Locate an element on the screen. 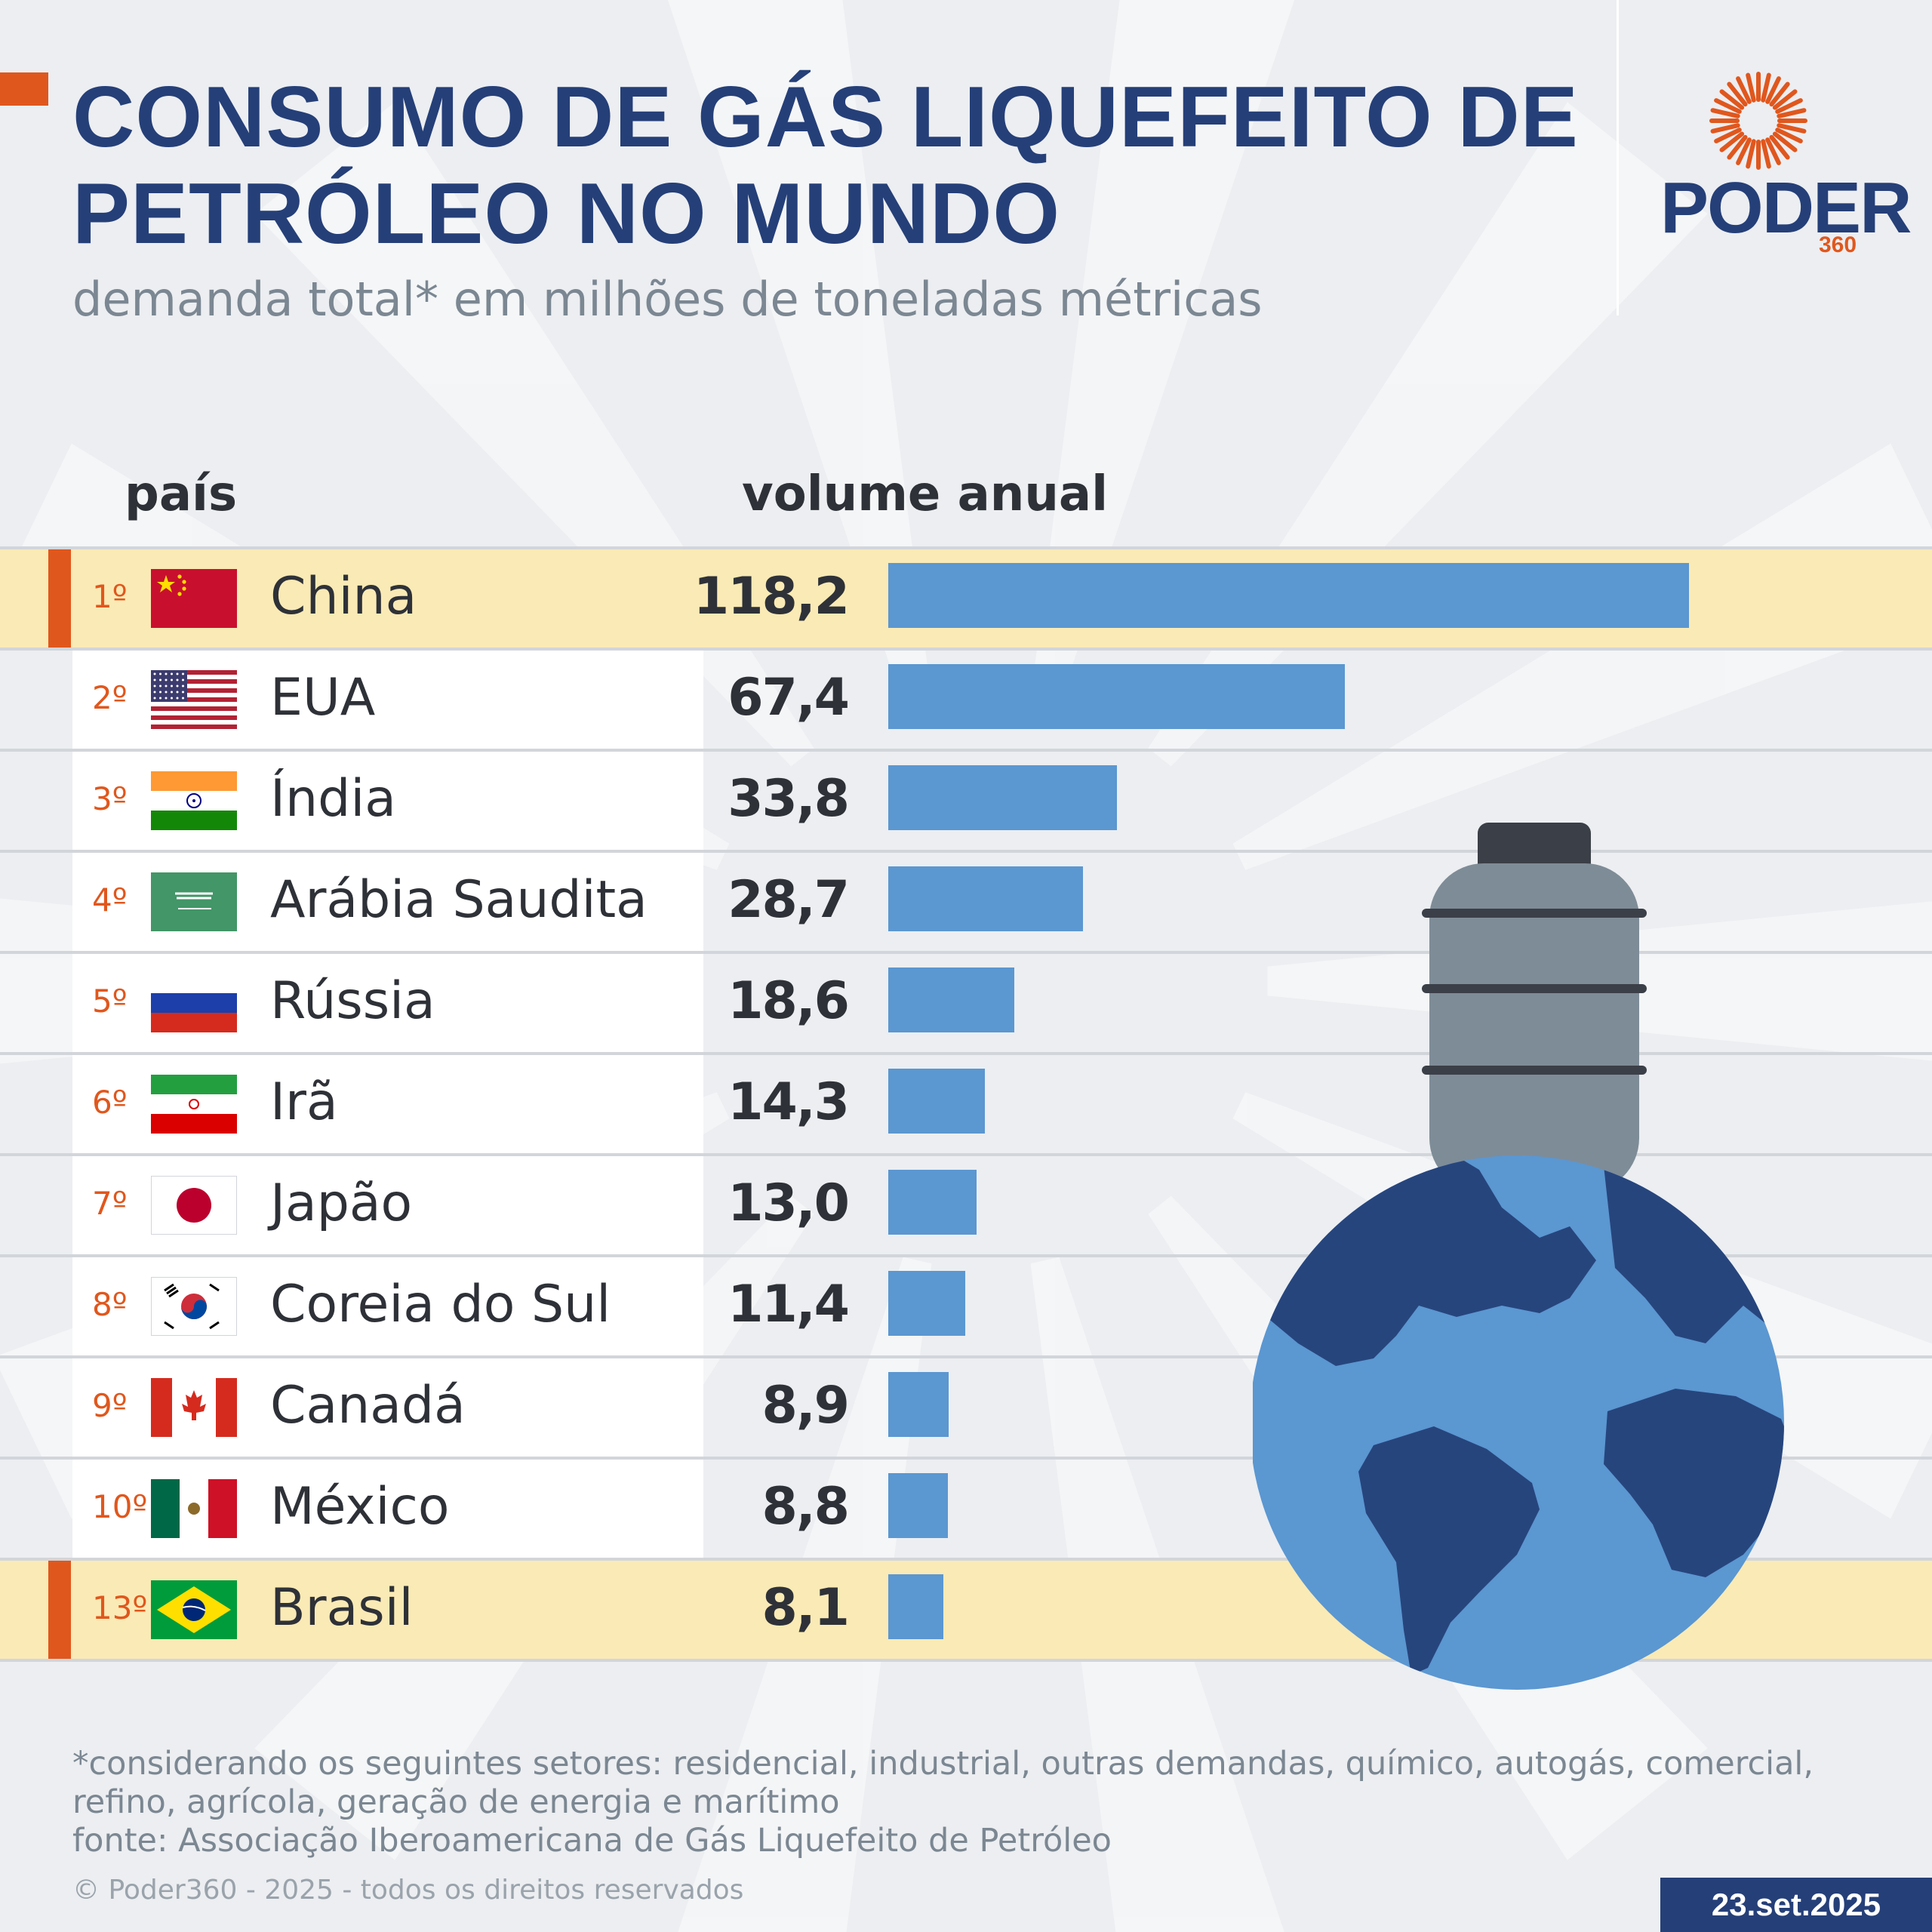 The image size is (1932, 1932). globe-icon is located at coordinates (1518, 1422).